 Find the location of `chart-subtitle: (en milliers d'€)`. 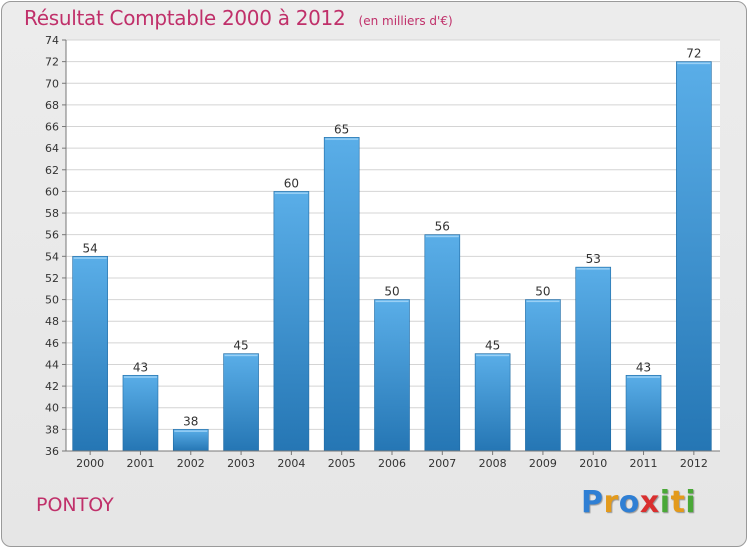

chart-subtitle: (en milliers d'€) is located at coordinates (405, 21).